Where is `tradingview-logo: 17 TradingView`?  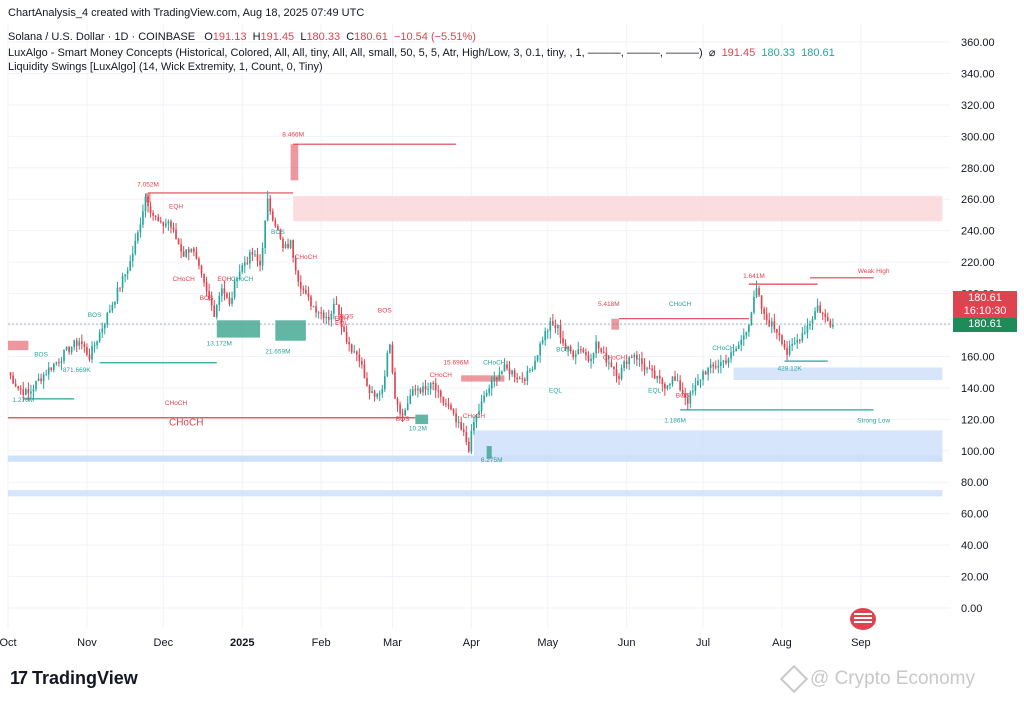
tradingview-logo: 17 TradingView is located at coordinates (74, 678).